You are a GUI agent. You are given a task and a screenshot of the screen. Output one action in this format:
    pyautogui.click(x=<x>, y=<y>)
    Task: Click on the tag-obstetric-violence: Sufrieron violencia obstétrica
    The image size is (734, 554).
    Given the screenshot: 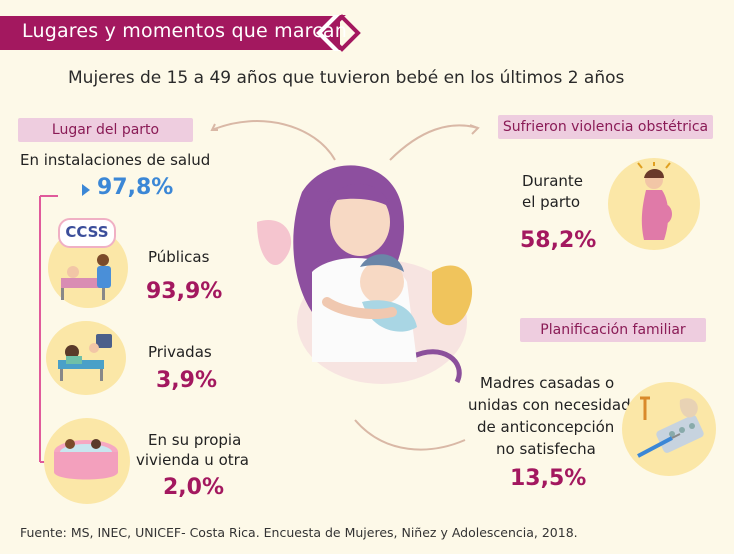 What is the action you would take?
    pyautogui.click(x=605, y=127)
    